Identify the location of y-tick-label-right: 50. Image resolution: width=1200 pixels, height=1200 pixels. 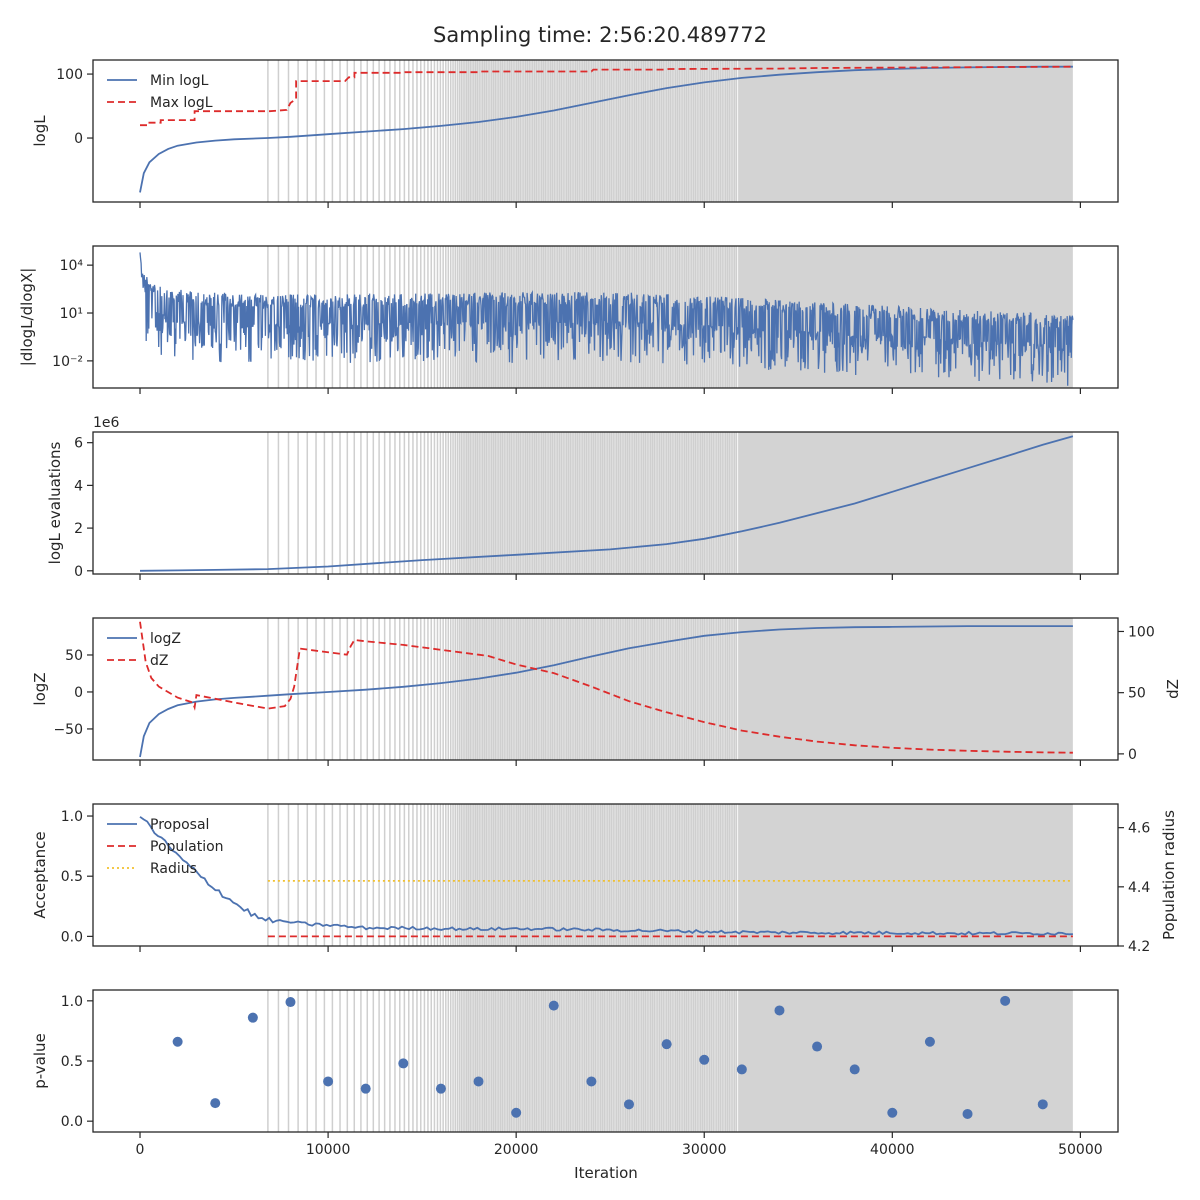
(1137, 694).